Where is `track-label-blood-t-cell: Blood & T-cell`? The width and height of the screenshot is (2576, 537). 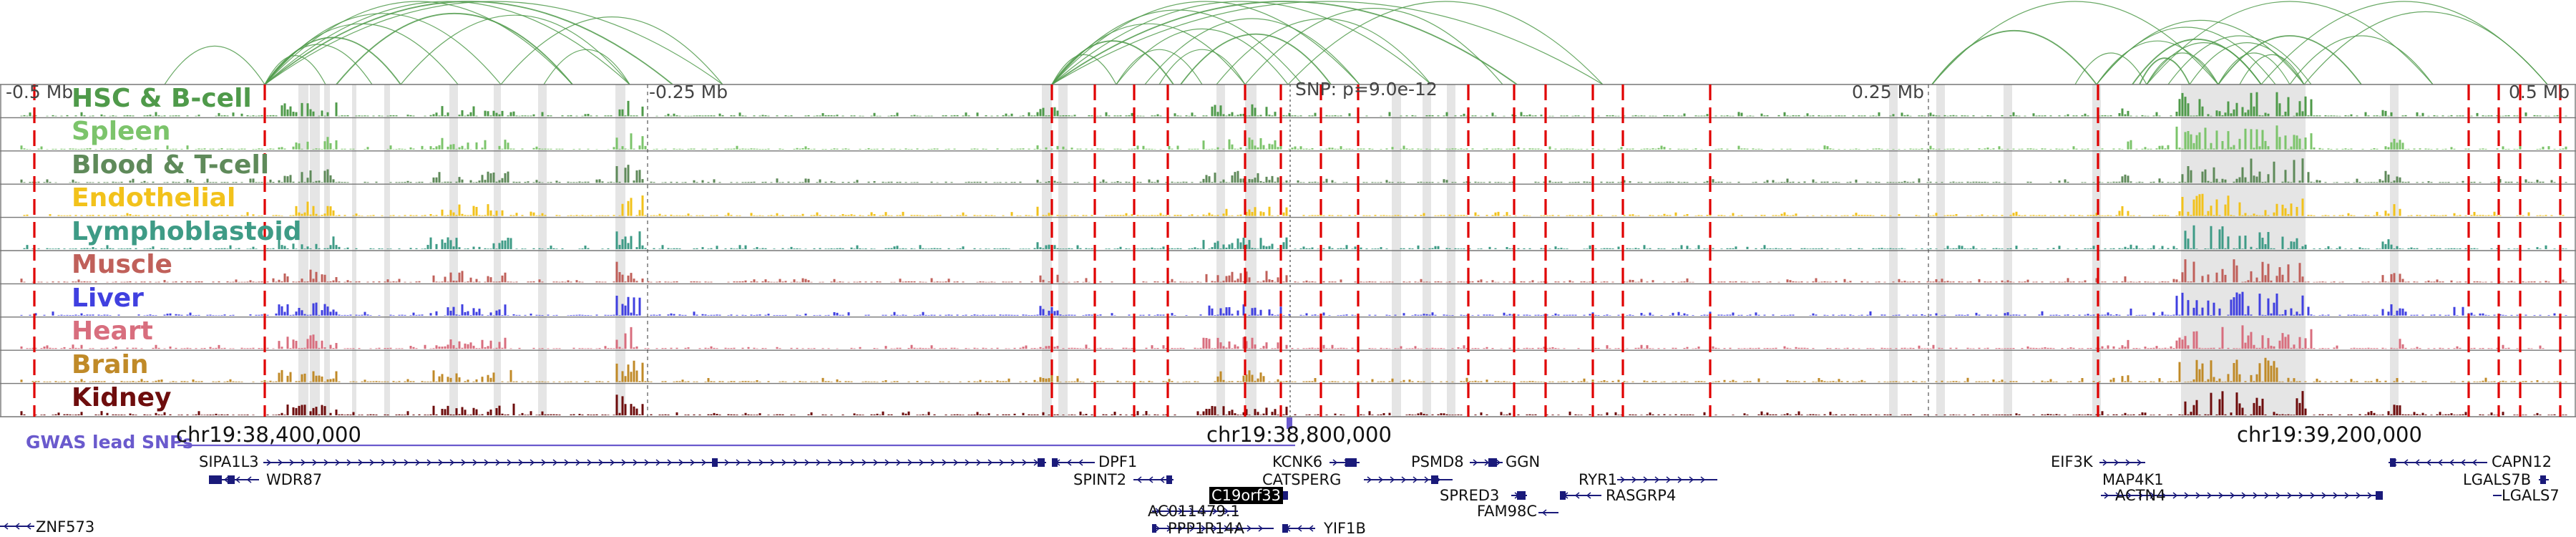 track-label-blood-t-cell: Blood & T-cell is located at coordinates (171, 165).